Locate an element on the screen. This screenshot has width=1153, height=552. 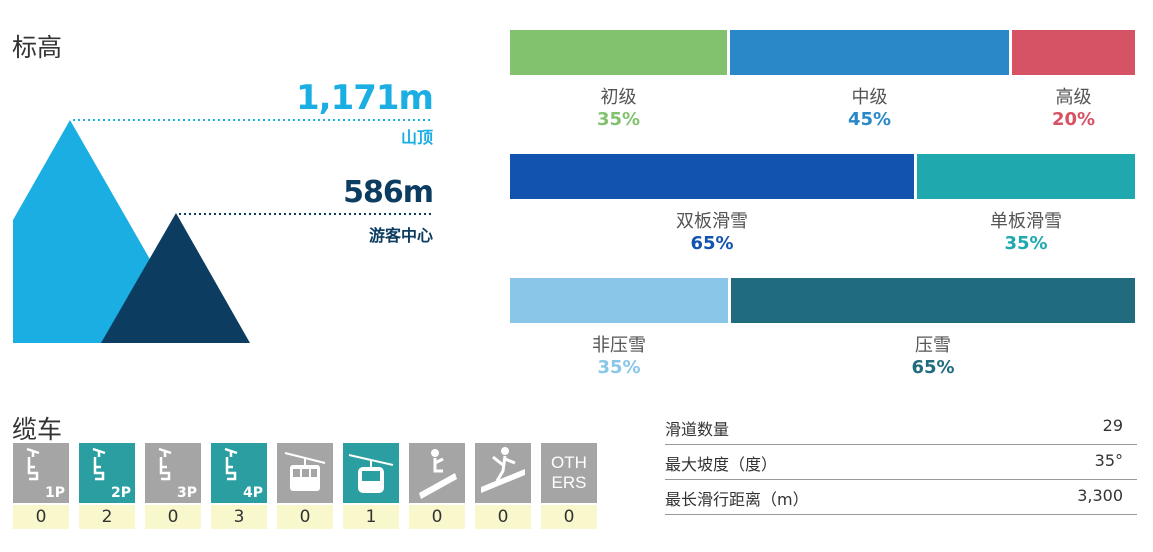
others-label: OTH ERS is located at coordinates (569, 472).